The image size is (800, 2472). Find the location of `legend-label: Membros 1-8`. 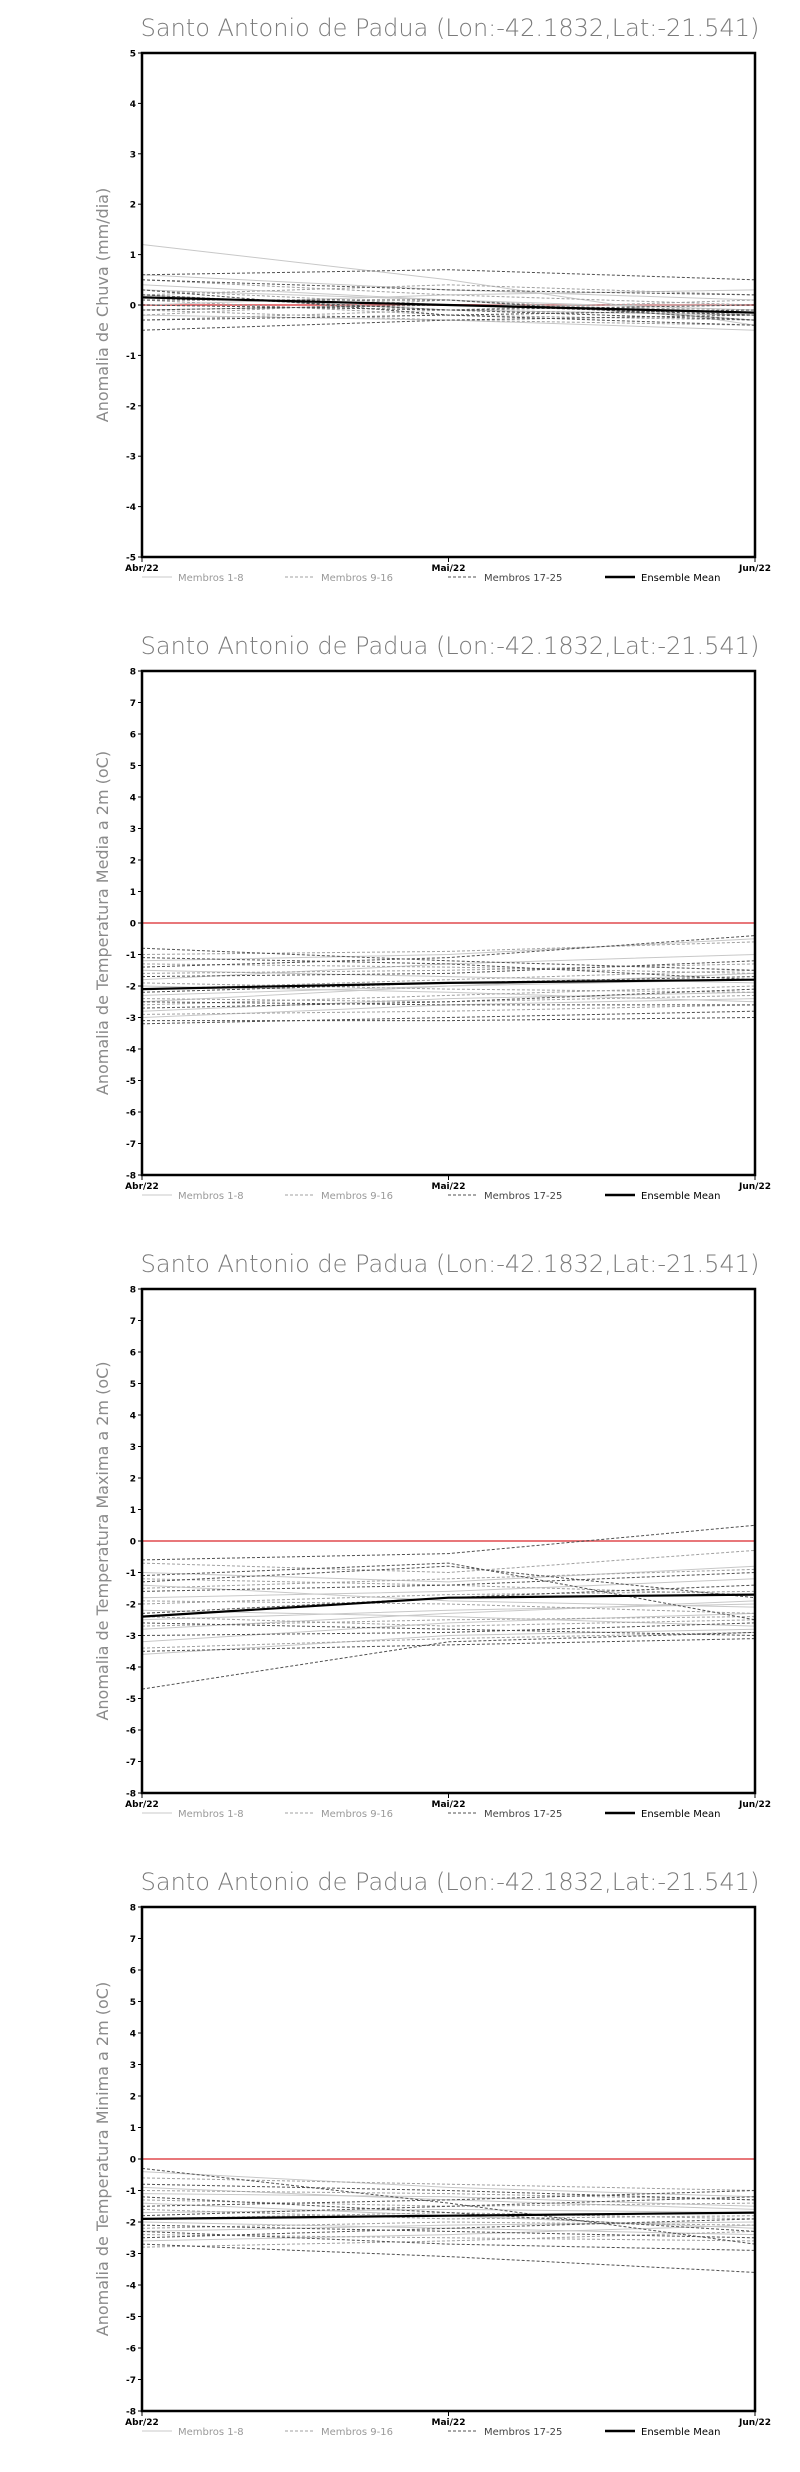

legend-label: Membros 1-8 is located at coordinates (211, 1814).